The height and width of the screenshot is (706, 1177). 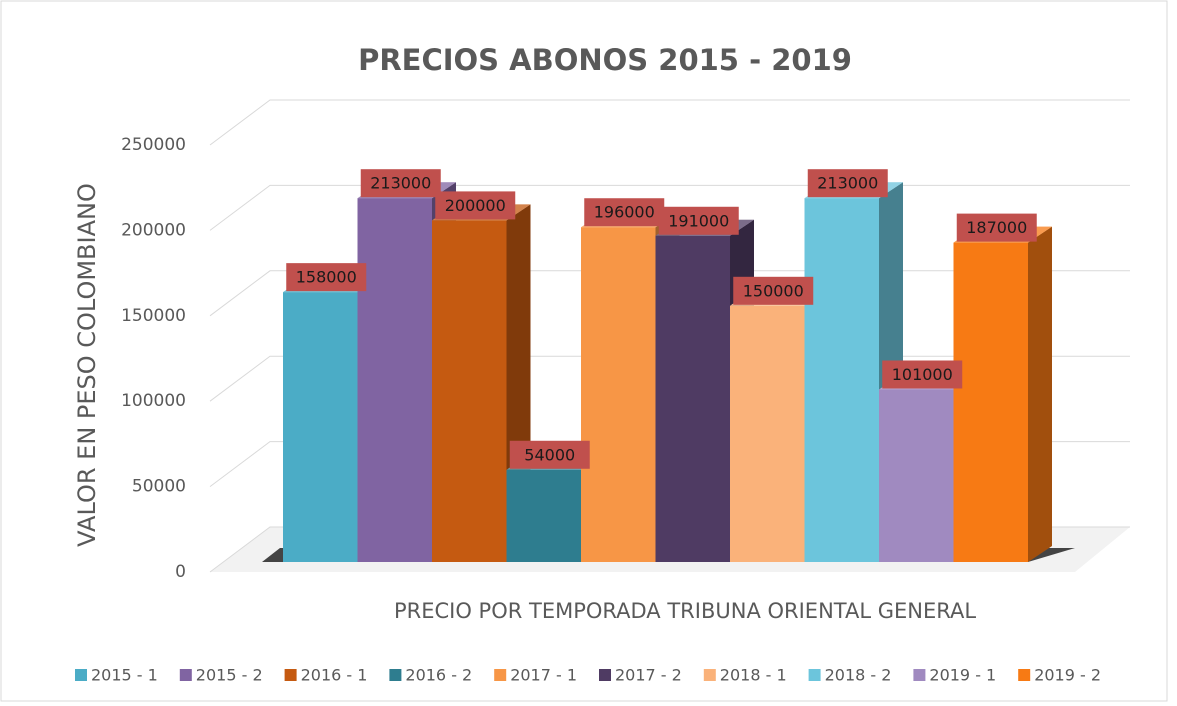 I want to click on y-tick-label: 0, so click(x=180, y=572).